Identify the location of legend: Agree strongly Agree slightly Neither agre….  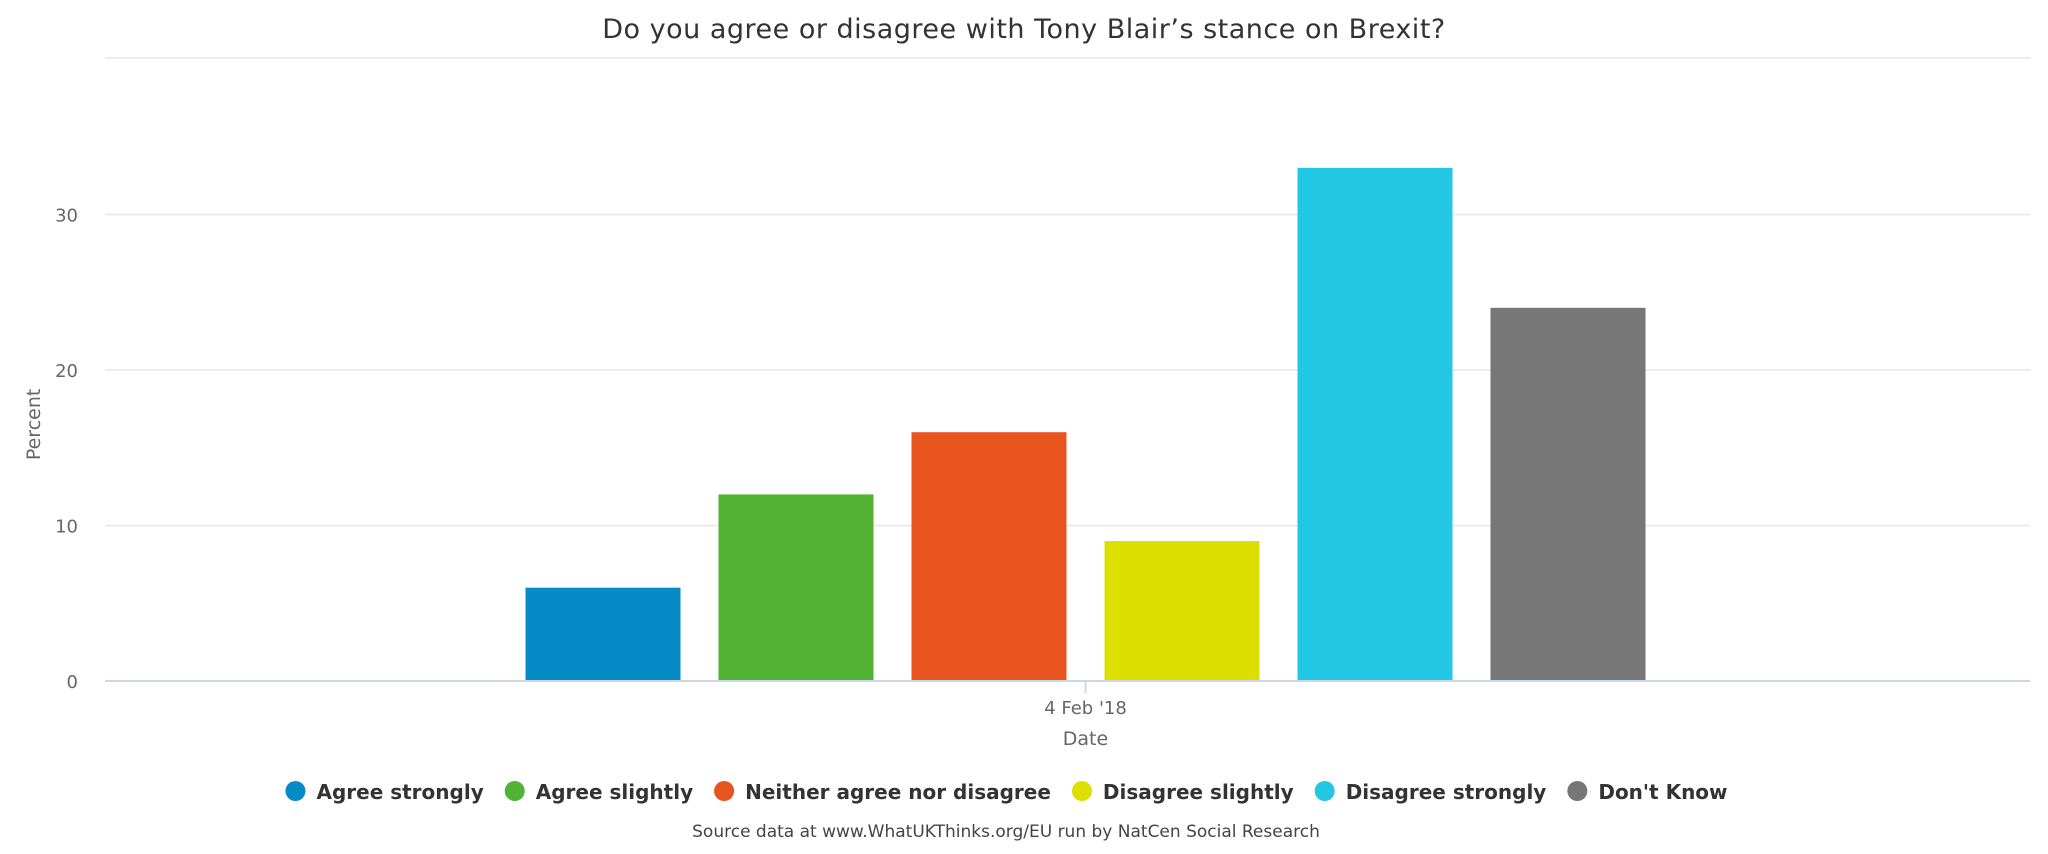
(1006, 792).